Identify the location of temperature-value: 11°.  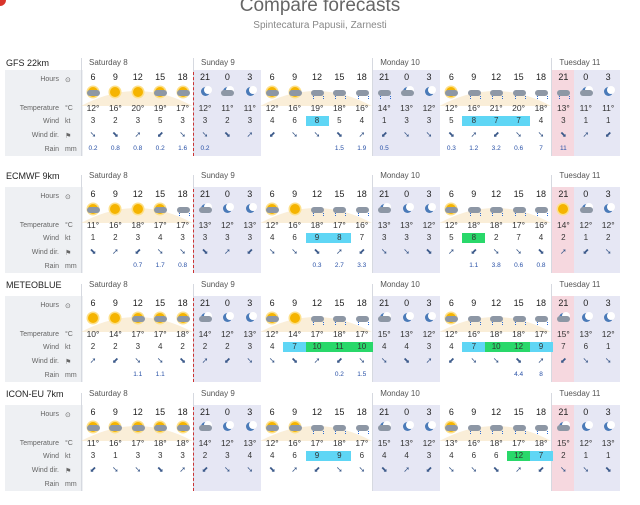
(249, 108).